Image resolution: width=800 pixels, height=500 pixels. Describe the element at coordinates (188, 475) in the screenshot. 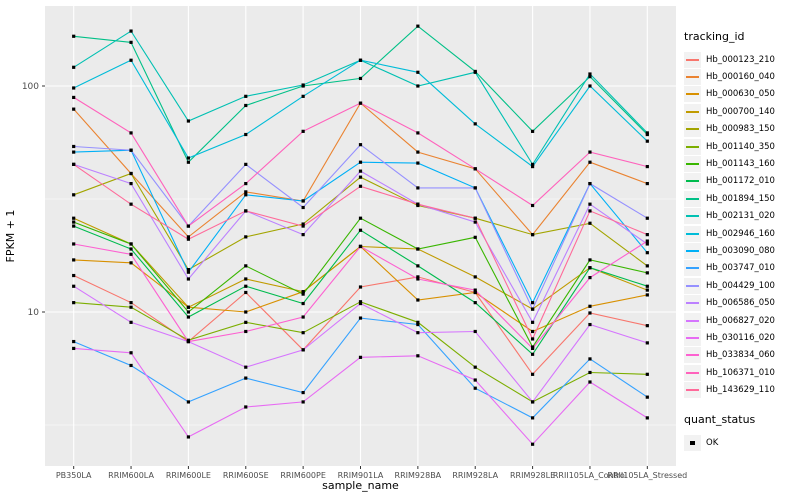

I see `x-tick-label: RRIM600LE` at that location.